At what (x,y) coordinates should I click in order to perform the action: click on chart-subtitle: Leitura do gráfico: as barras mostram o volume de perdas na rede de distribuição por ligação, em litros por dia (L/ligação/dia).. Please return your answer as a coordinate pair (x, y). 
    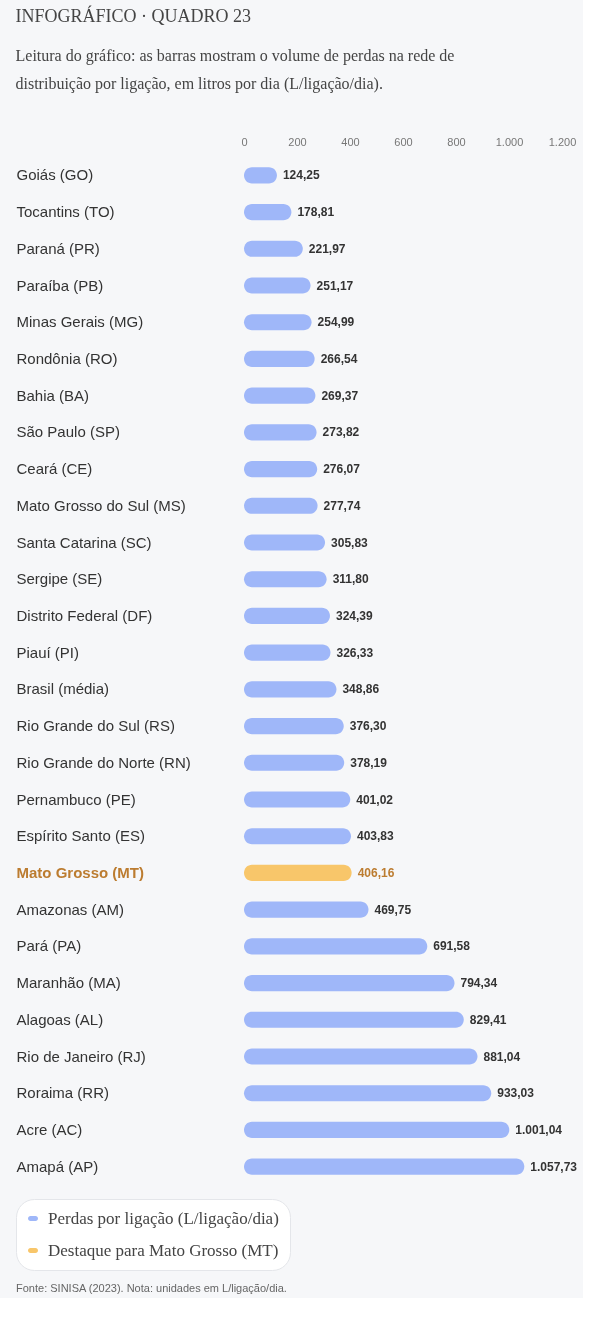
    Looking at the image, I should click on (235, 70).